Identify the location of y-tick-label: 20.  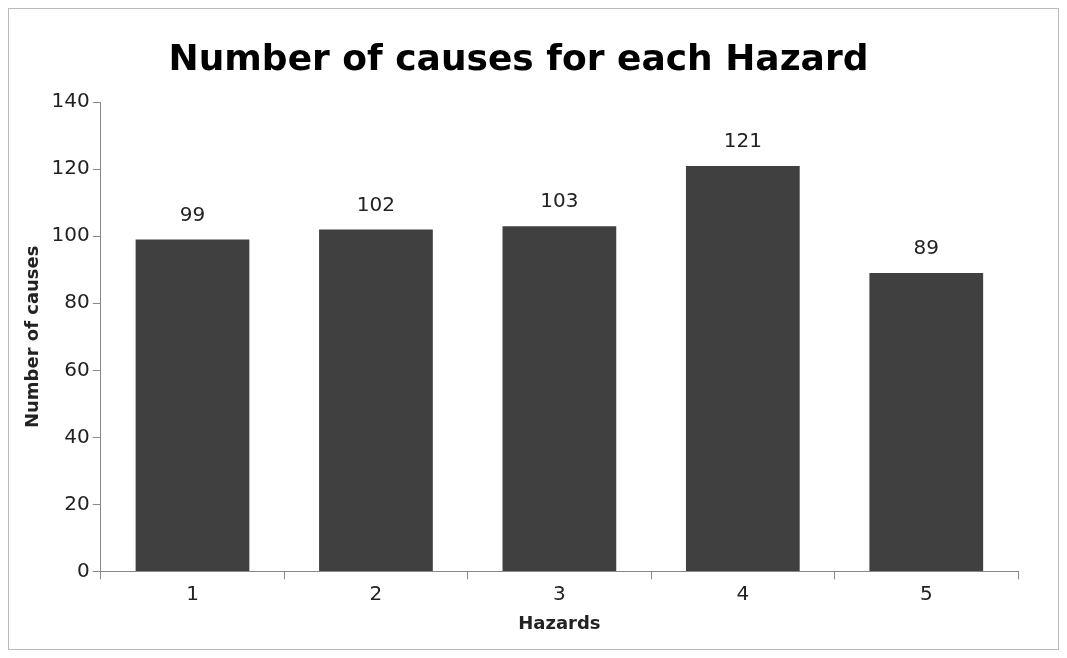
(77, 502).